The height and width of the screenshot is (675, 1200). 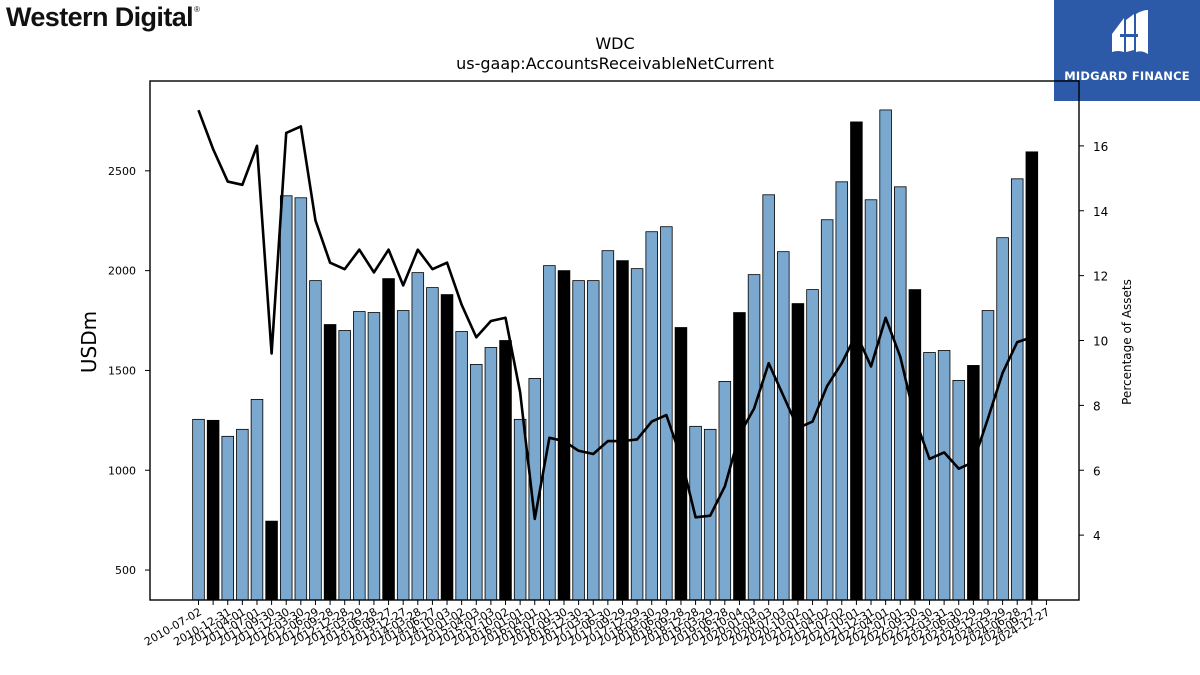 I want to click on ytick-label: 500, so click(x=125, y=570).